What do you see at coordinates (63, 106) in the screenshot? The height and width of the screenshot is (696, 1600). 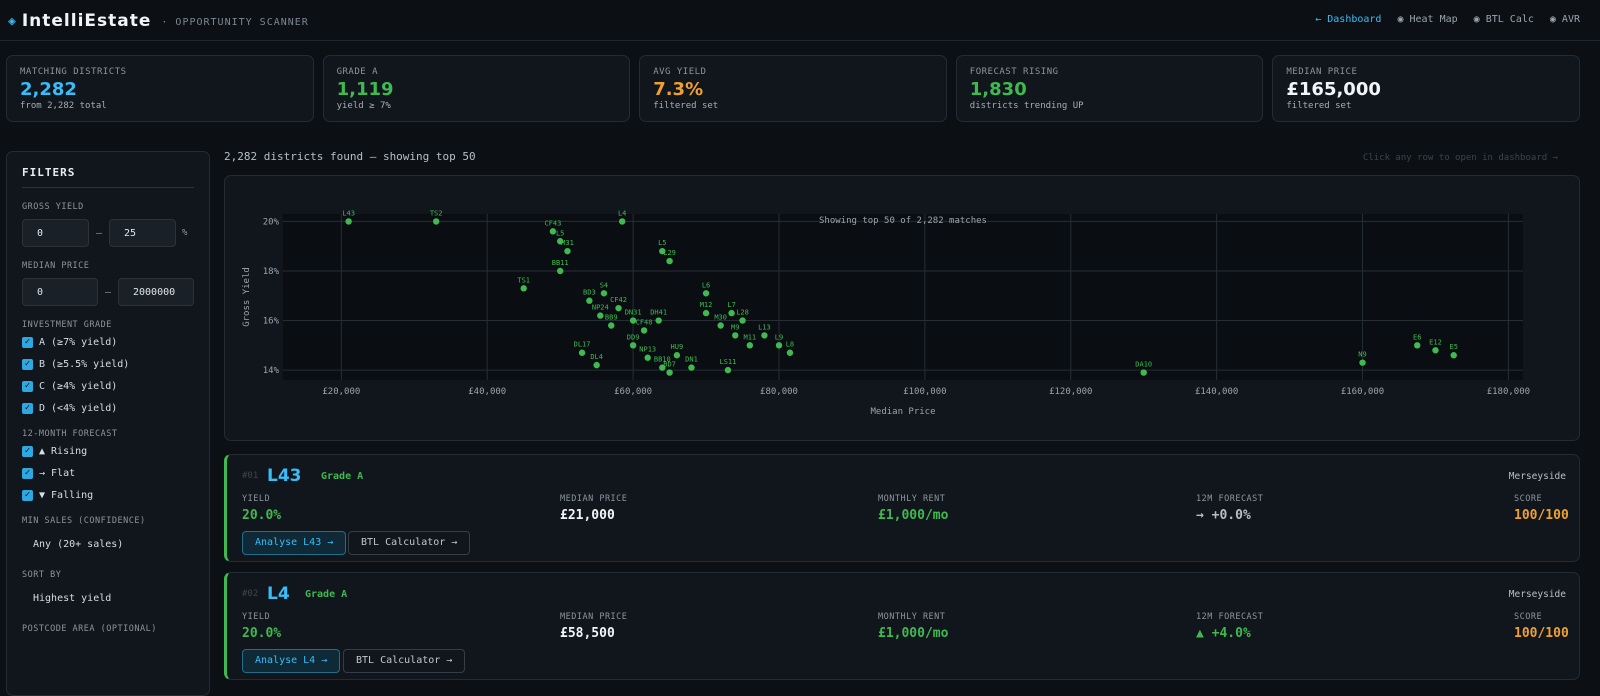 I see `stat-sub: from 2,282 total` at bounding box center [63, 106].